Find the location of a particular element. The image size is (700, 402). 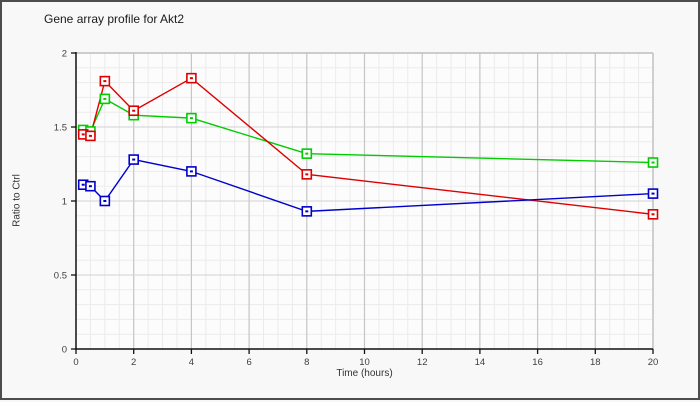

x-tick-label: 18 is located at coordinates (595, 362).